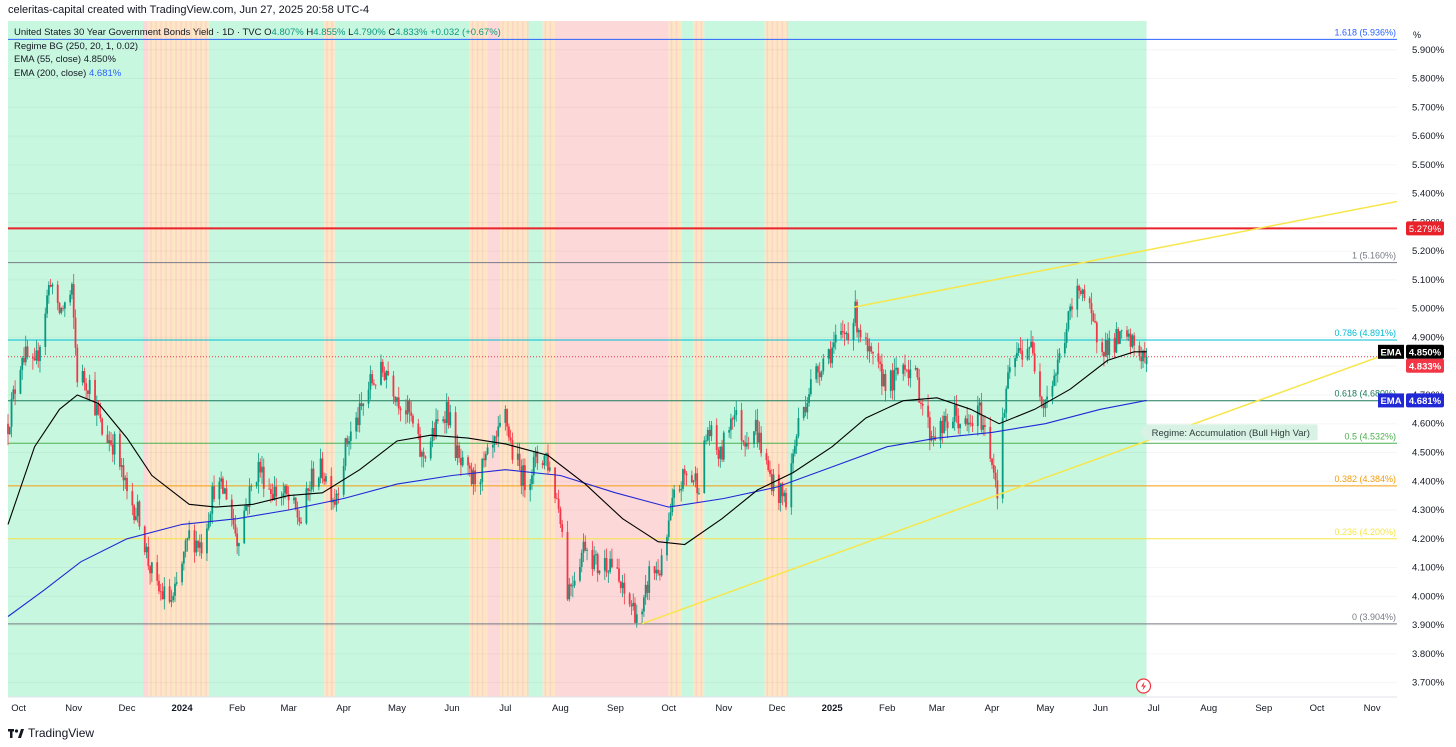  What do you see at coordinates (351, 32) in the screenshot?
I see `low-label: L` at bounding box center [351, 32].